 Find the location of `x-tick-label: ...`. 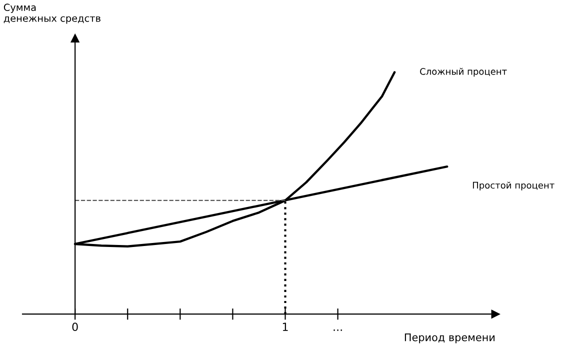

x-tick-label: ... is located at coordinates (338, 330).